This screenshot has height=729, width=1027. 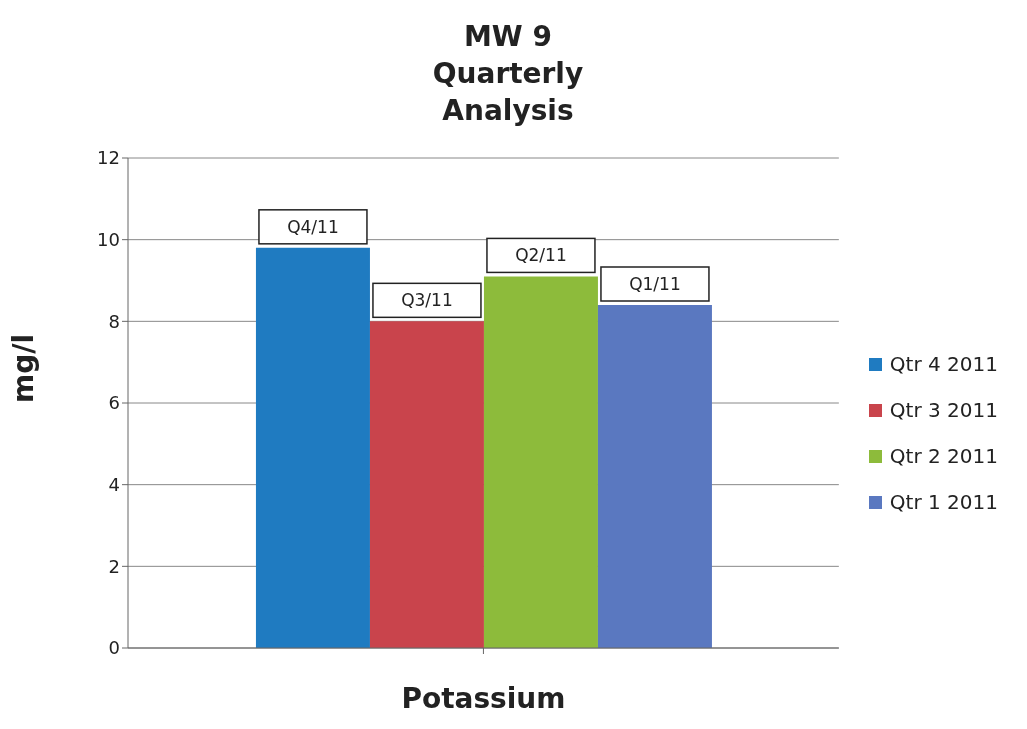 What do you see at coordinates (943, 410) in the screenshot?
I see `legend-label: Qtr 3 2011` at bounding box center [943, 410].